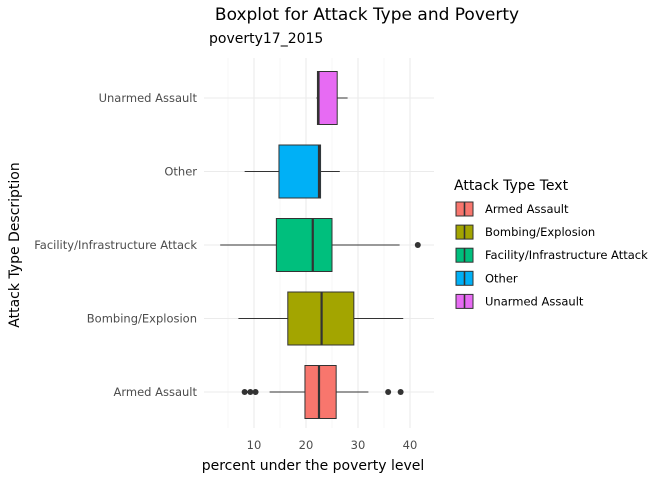 This screenshot has width=672, height=480. Describe the element at coordinates (266, 39) in the screenshot. I see `chart-subtitle: poverty17_2015` at that location.